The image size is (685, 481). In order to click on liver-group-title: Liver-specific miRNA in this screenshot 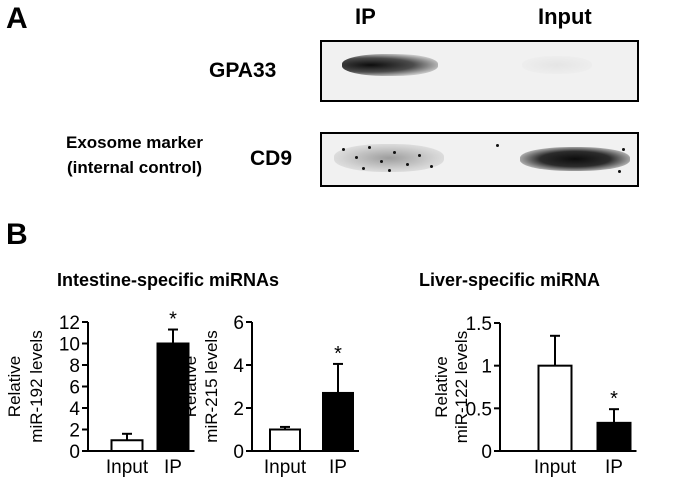, I will do `click(510, 280)`.